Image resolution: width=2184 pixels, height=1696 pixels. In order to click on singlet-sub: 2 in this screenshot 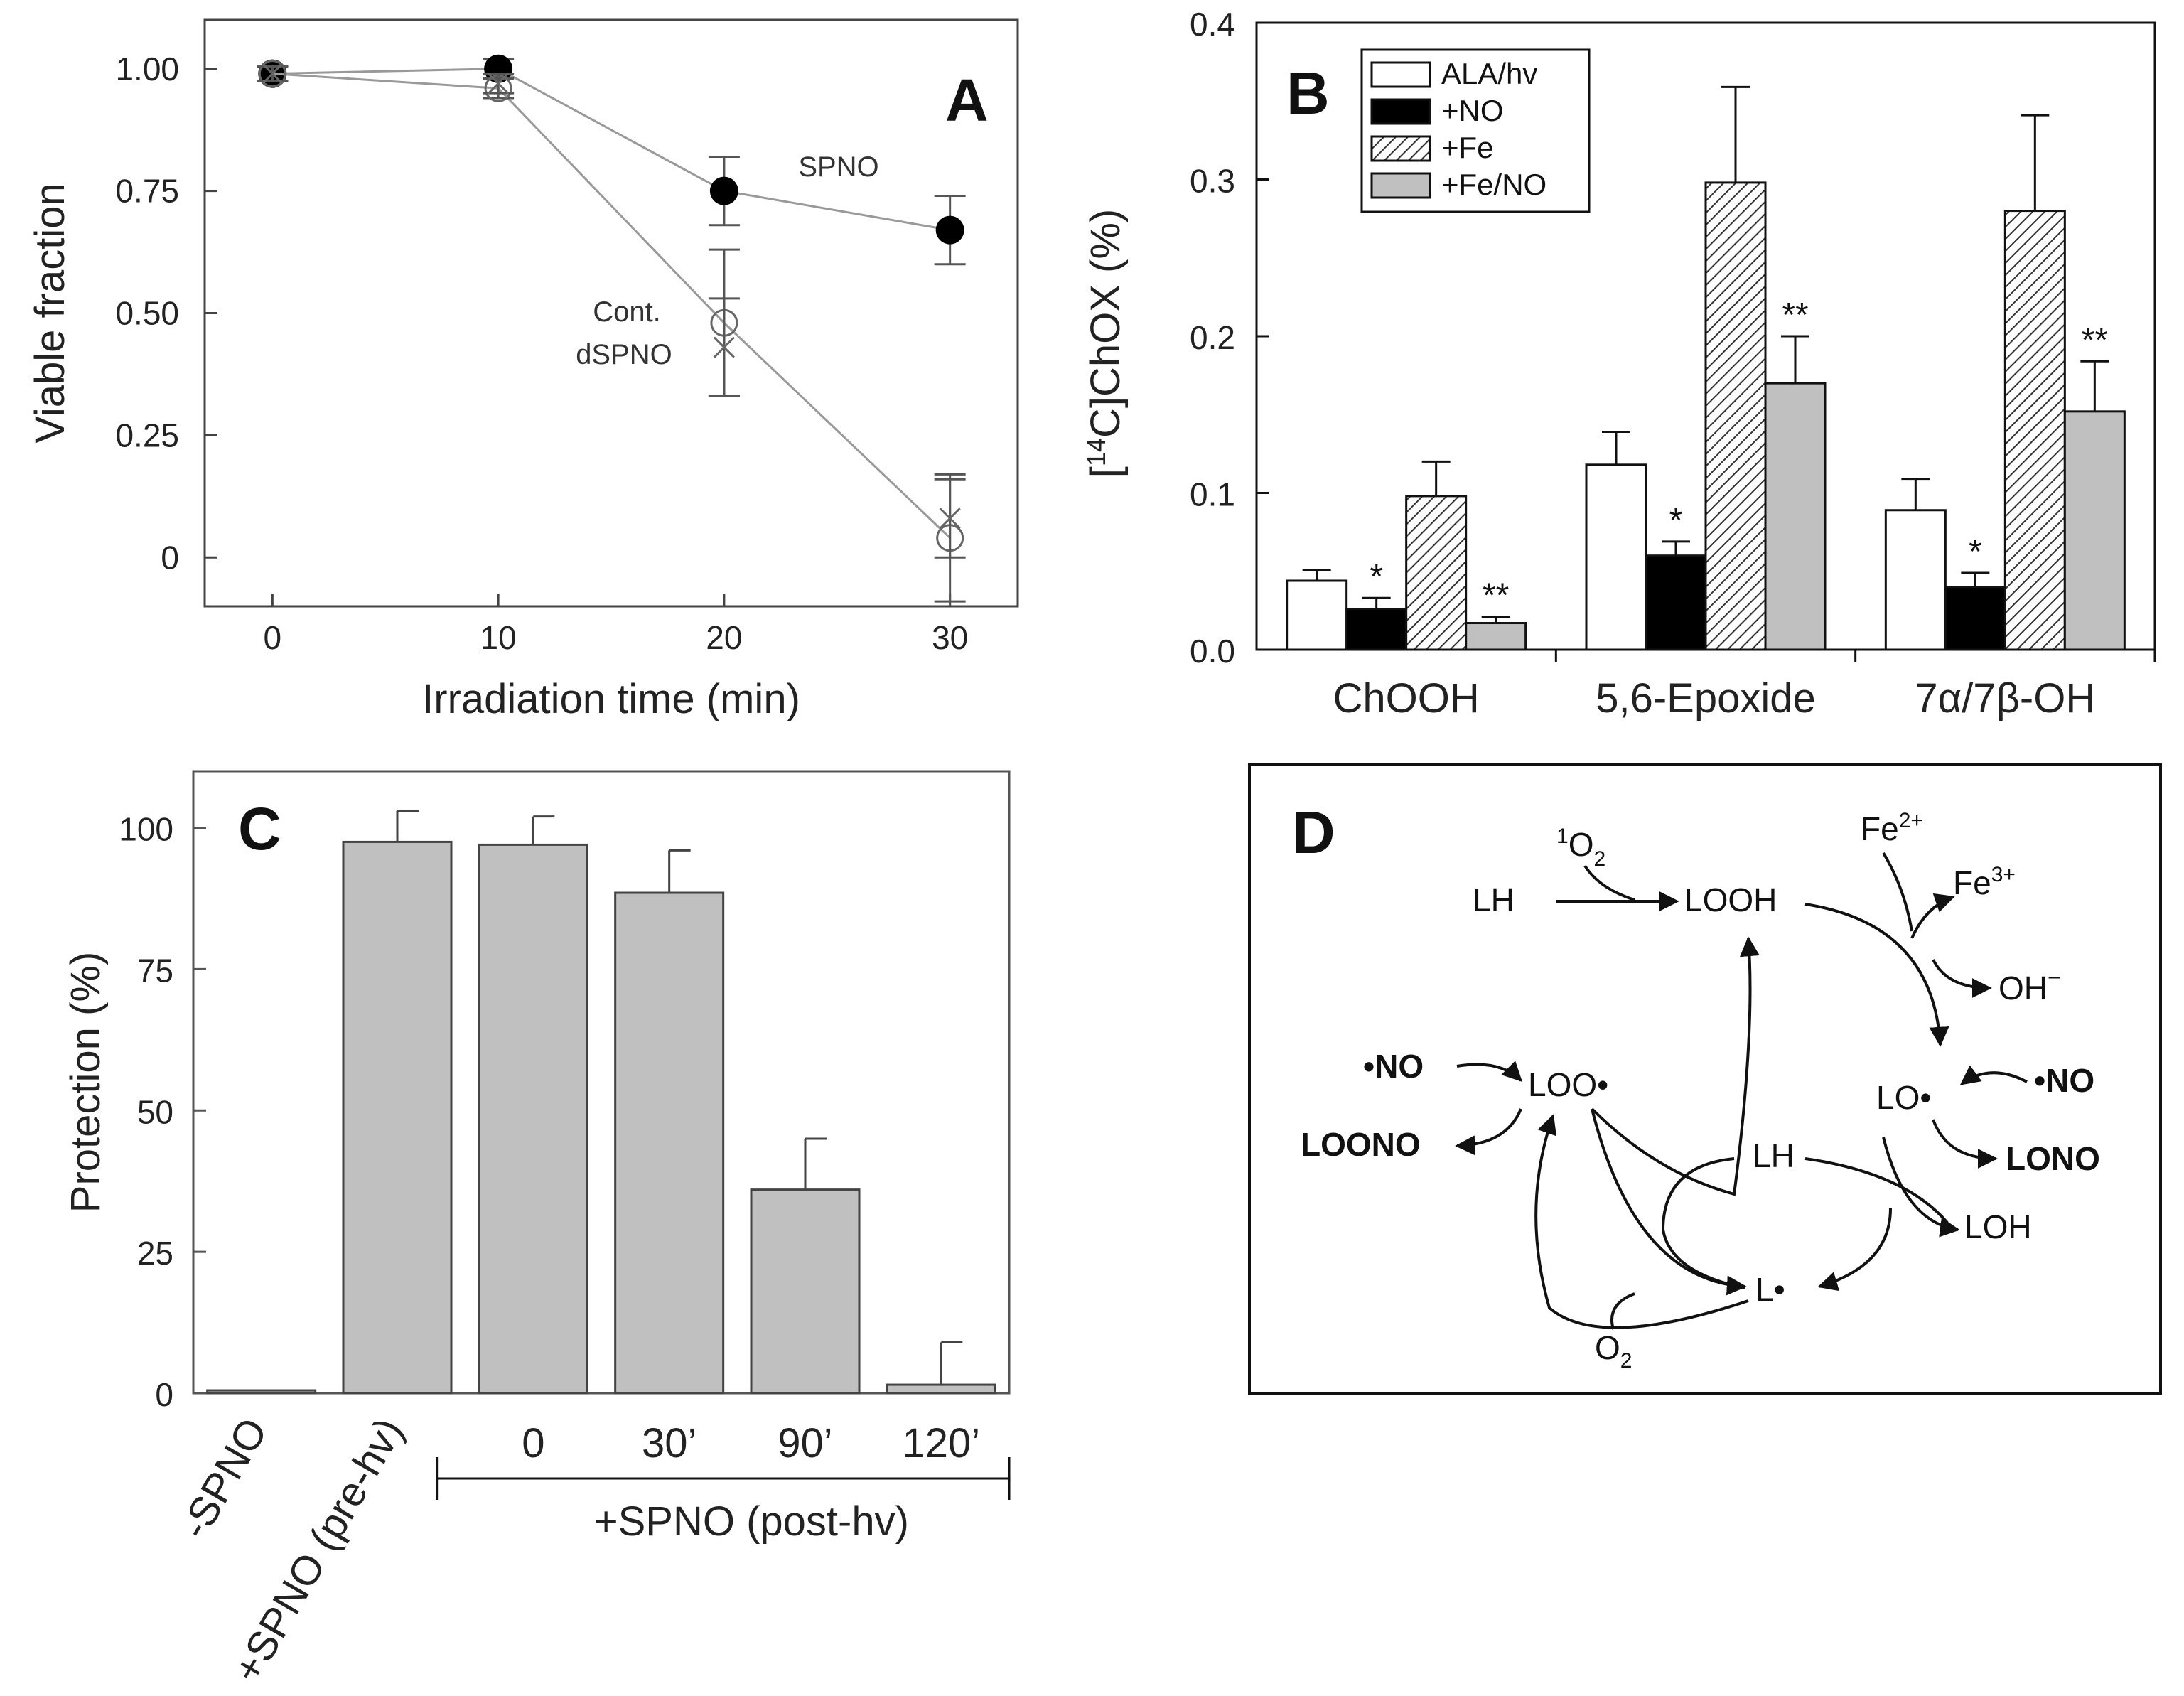, I will do `click(1599, 859)`.